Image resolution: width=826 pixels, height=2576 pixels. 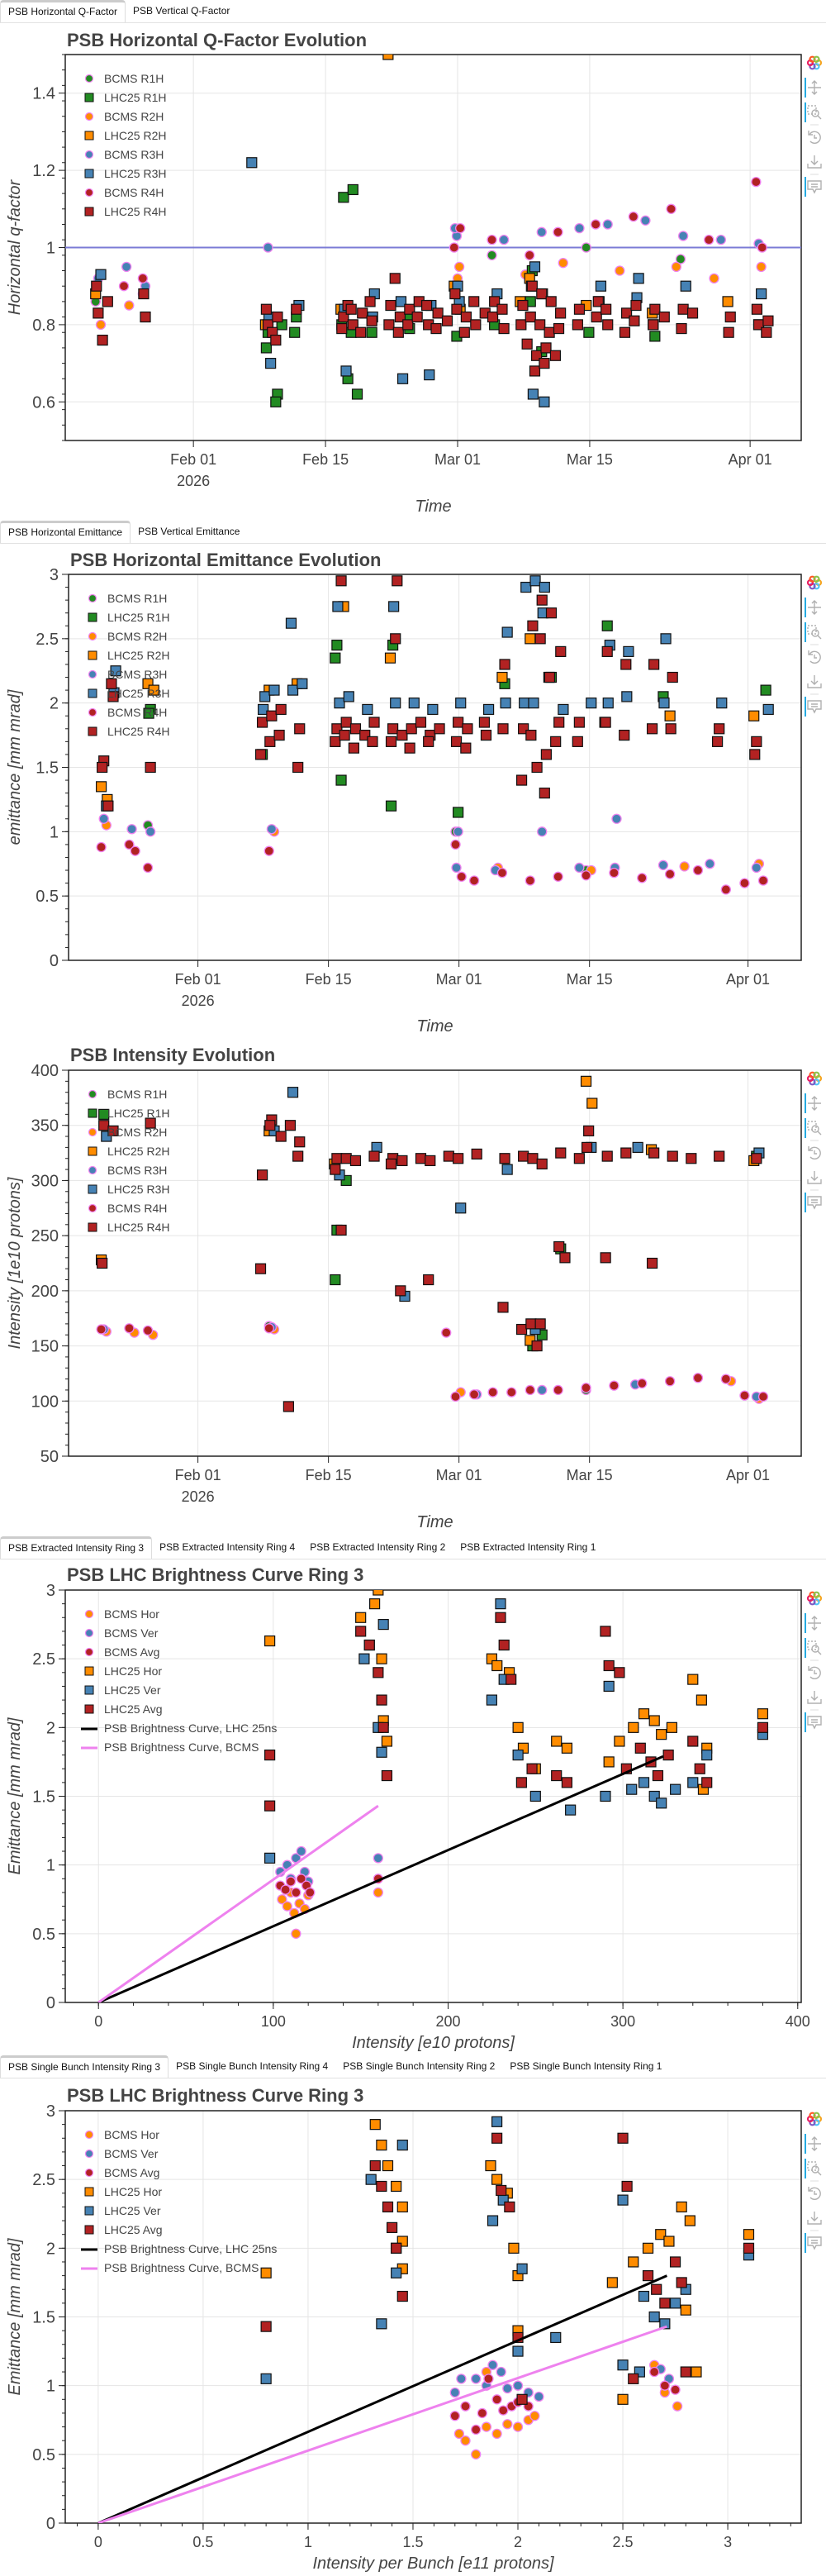 I want to click on plot-frame, so click(x=435, y=1263).